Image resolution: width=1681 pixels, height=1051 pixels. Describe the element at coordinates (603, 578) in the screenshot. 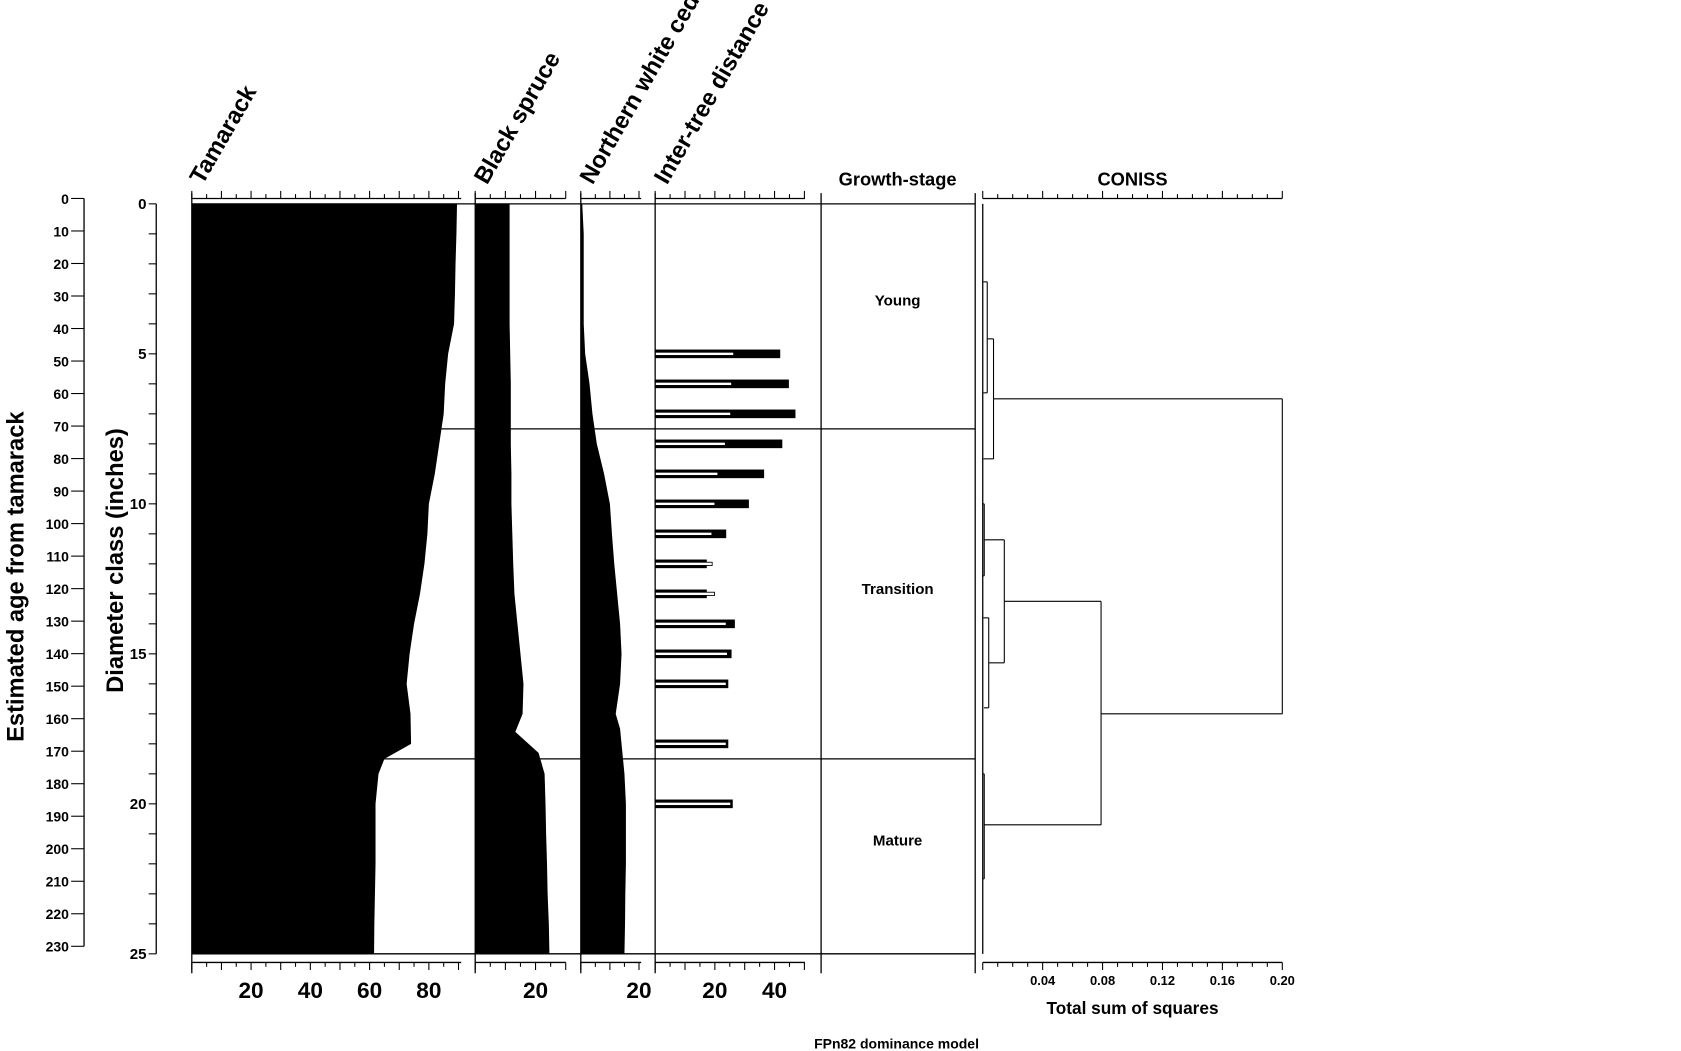

I see `area-northern-white-cedar` at that location.